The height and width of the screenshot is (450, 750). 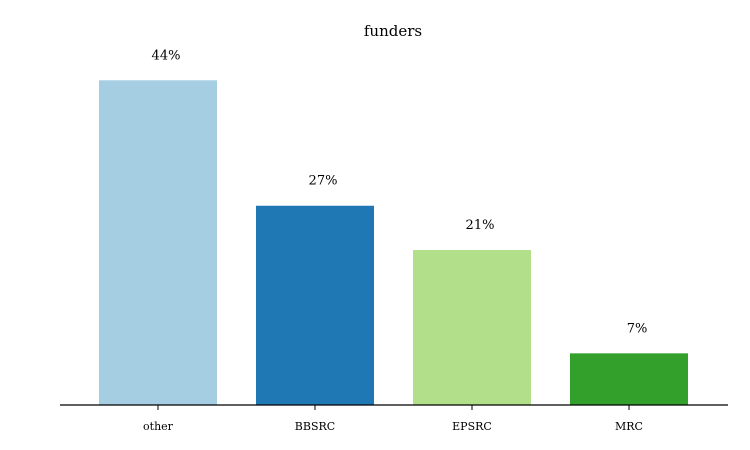 I want to click on bar-bbsrc, so click(x=315, y=305).